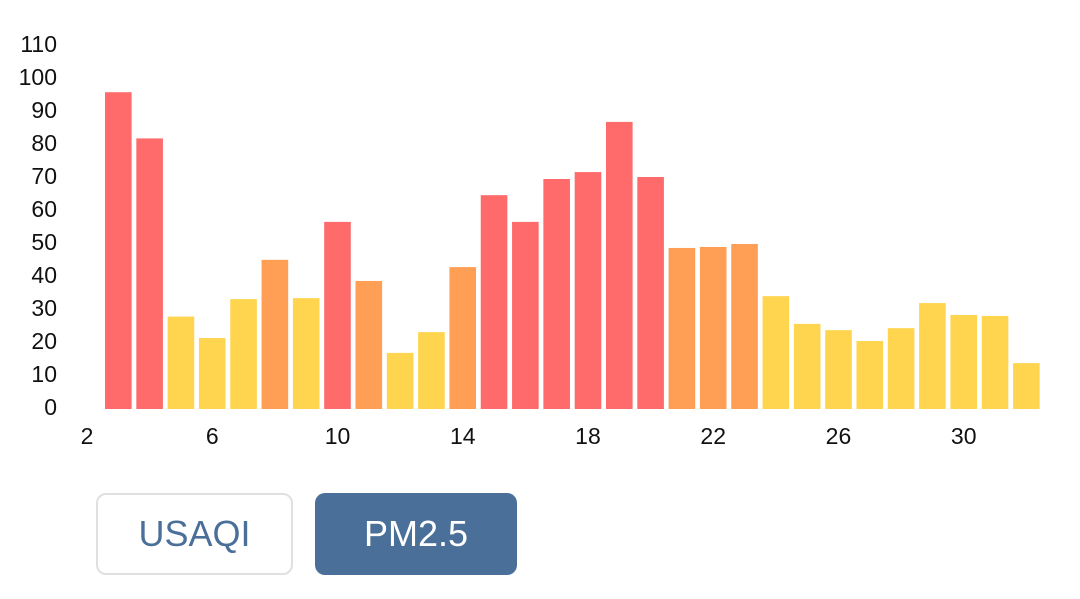 This screenshot has width=1080, height=599. Describe the element at coordinates (194, 534) in the screenshot. I see `usaqi-button: USAQI` at that location.